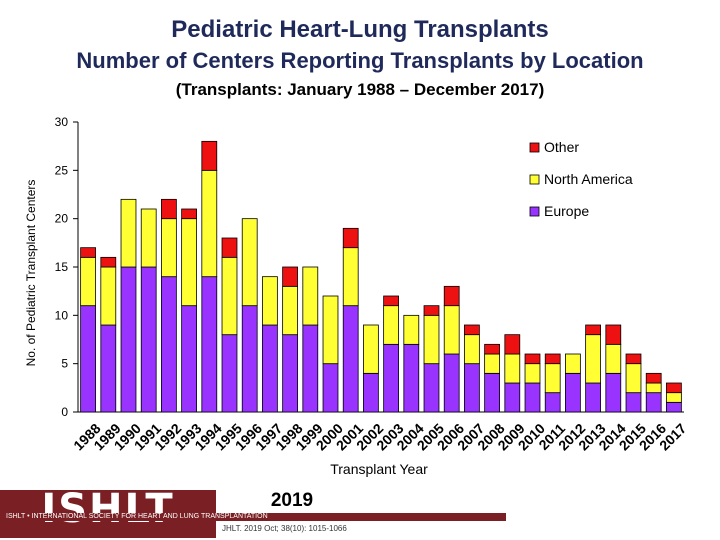  Describe the element at coordinates (209, 155) in the screenshot. I see `bar-other-1994` at that location.